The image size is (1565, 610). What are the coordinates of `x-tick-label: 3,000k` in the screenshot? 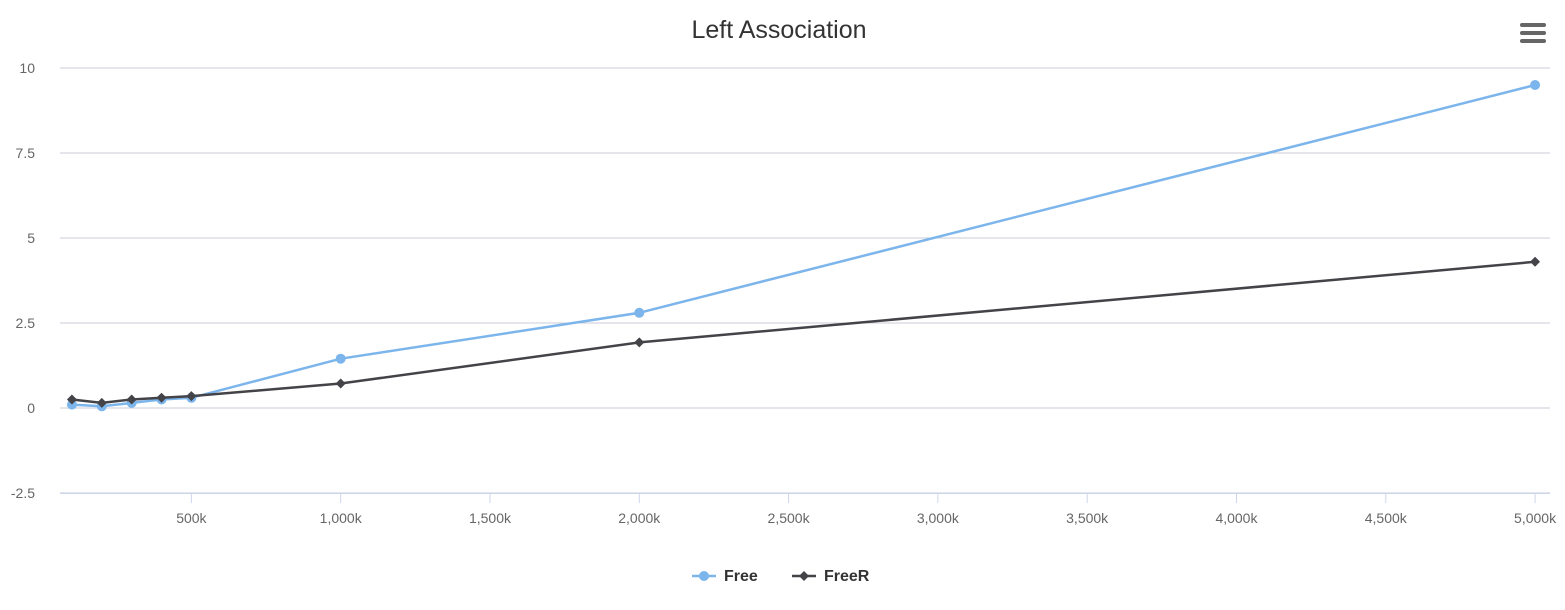 It's located at (938, 518).